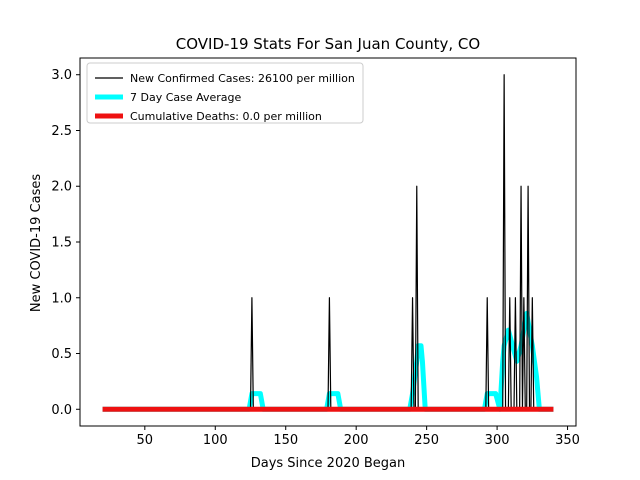 Image resolution: width=640 pixels, height=480 pixels. I want to click on legend-label-2: 7 Day Case Average, so click(186, 97).